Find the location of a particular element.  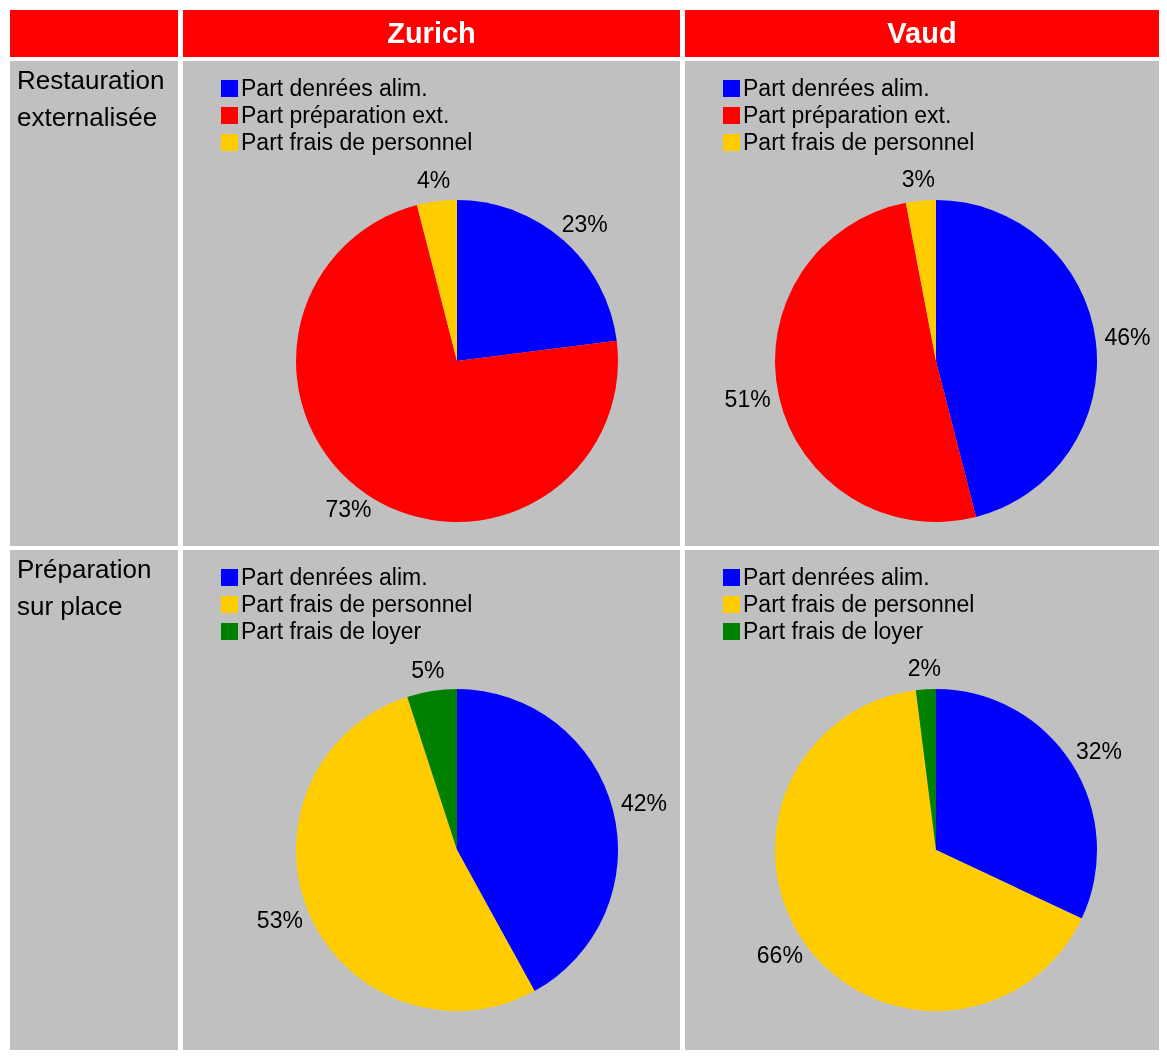

data-label: 32% is located at coordinates (1098, 751).